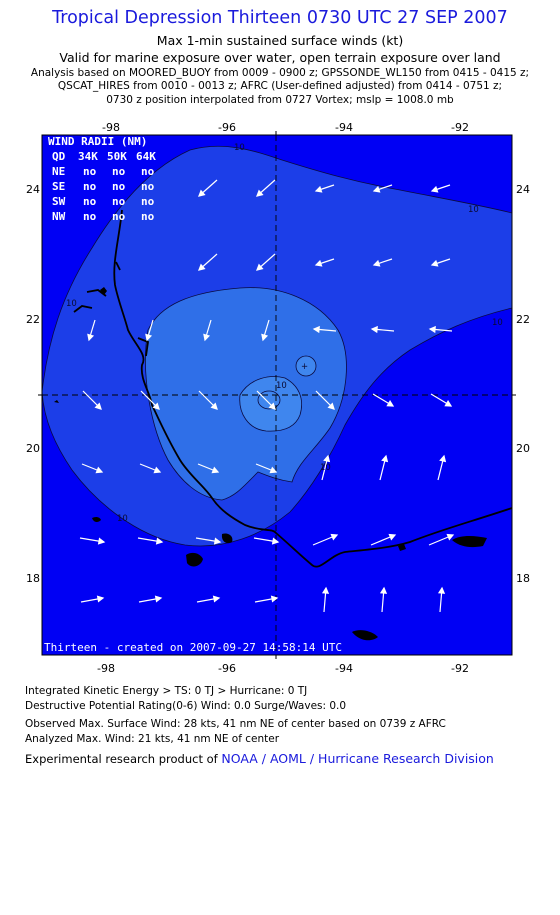 The width and height of the screenshot is (560, 915). What do you see at coordinates (88, 156) in the screenshot?
I see `wind-radii-header: 34K` at bounding box center [88, 156].